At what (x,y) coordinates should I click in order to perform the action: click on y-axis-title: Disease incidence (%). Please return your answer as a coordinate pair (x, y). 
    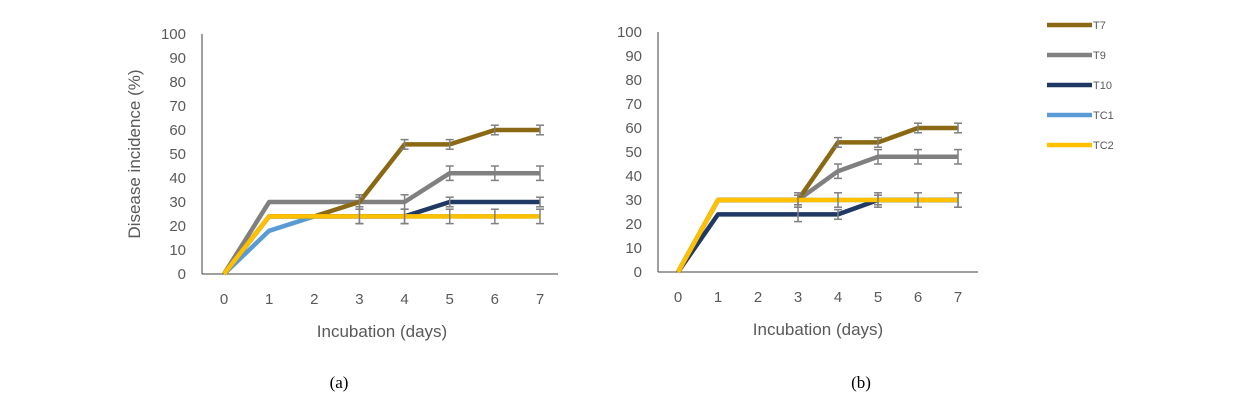
    Looking at the image, I should click on (134, 153).